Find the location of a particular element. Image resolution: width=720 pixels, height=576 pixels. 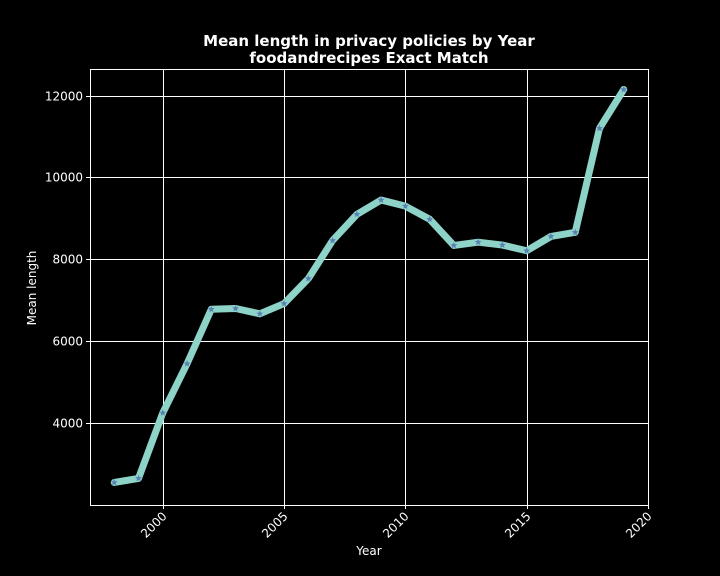

x-tick-label: 2005 is located at coordinates (274, 524).